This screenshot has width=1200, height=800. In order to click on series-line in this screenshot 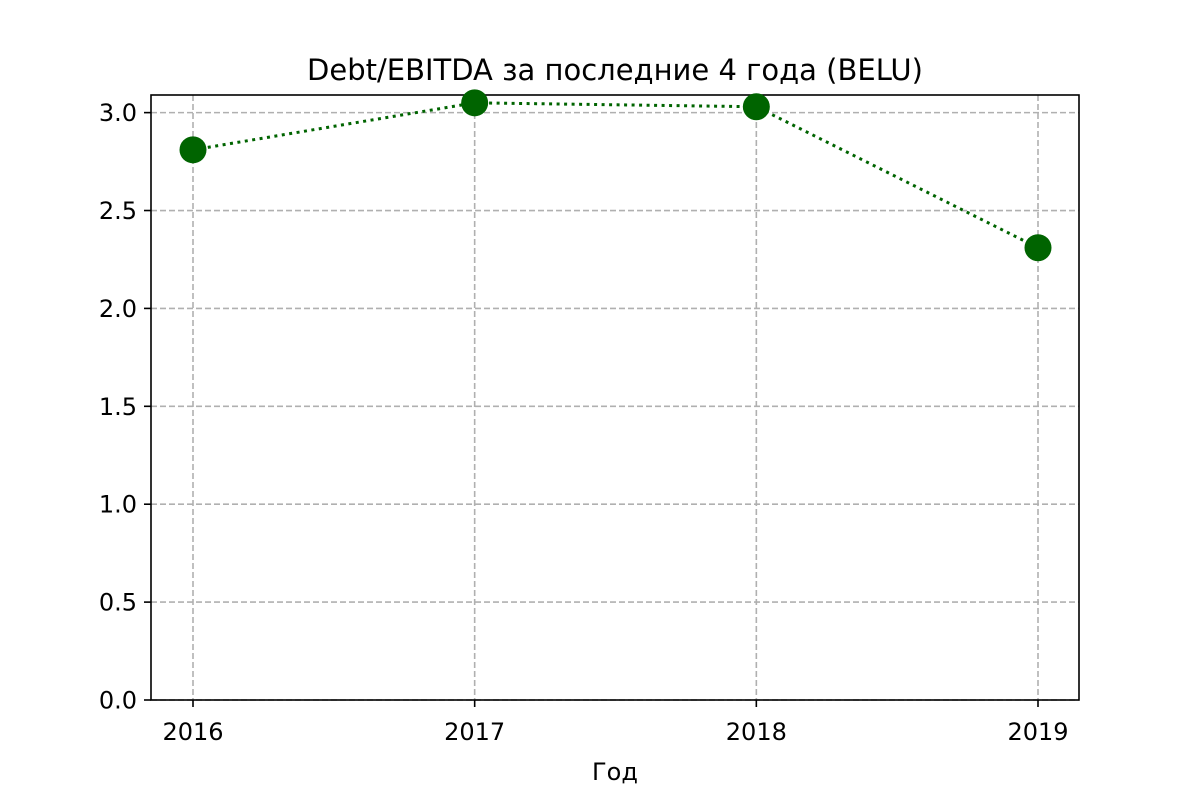, I will do `click(615, 175)`.